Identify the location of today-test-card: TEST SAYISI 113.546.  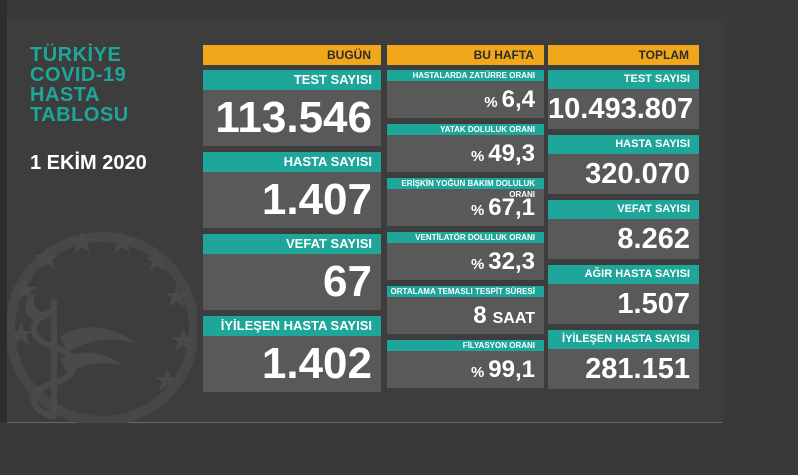
(292, 108).